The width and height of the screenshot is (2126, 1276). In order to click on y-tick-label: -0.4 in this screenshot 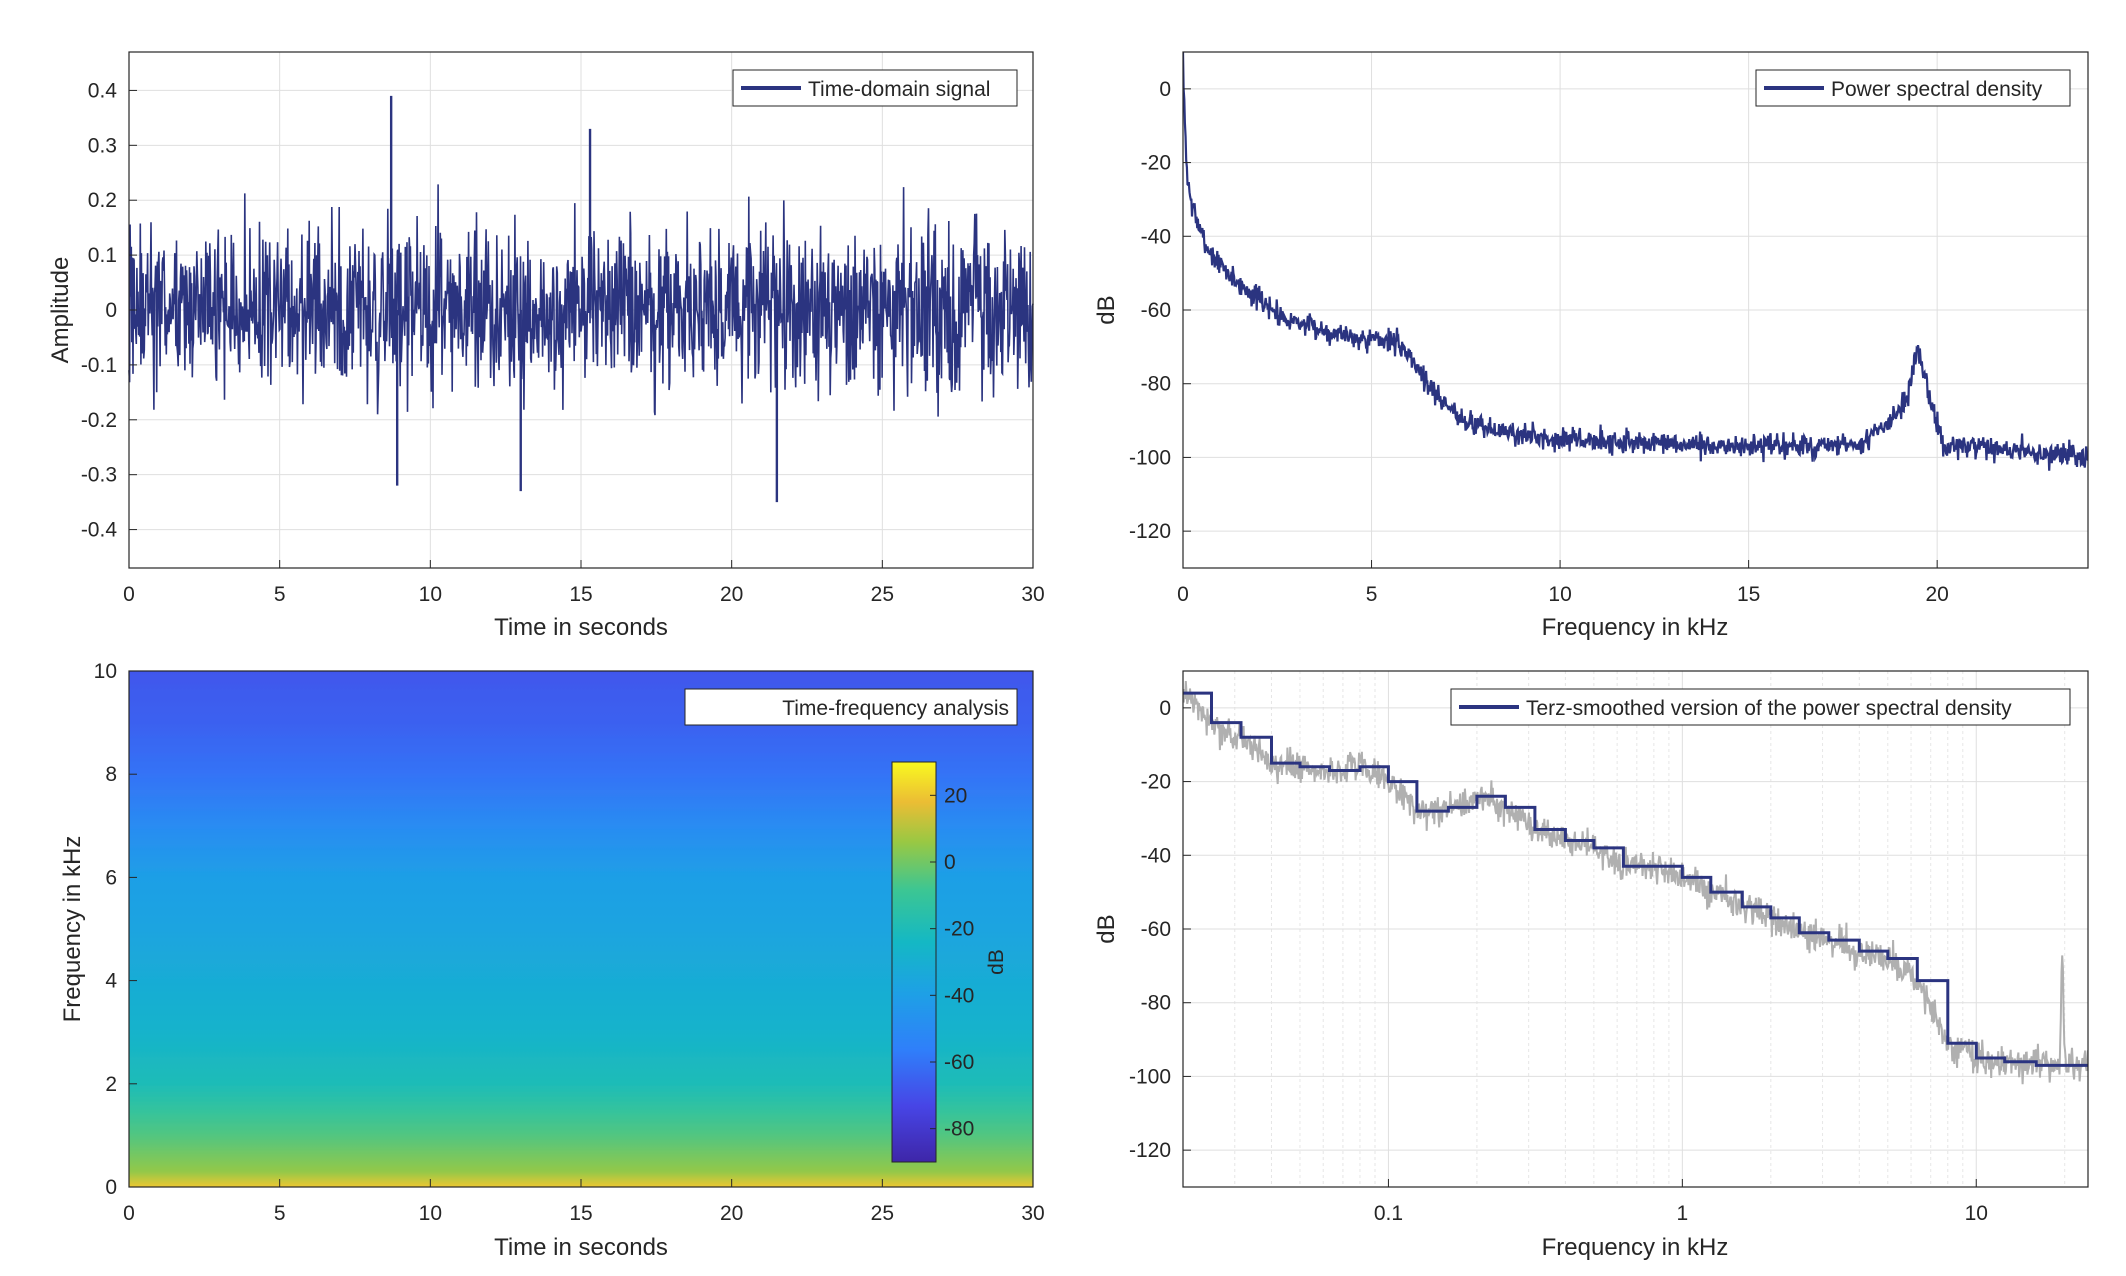, I will do `click(99, 530)`.